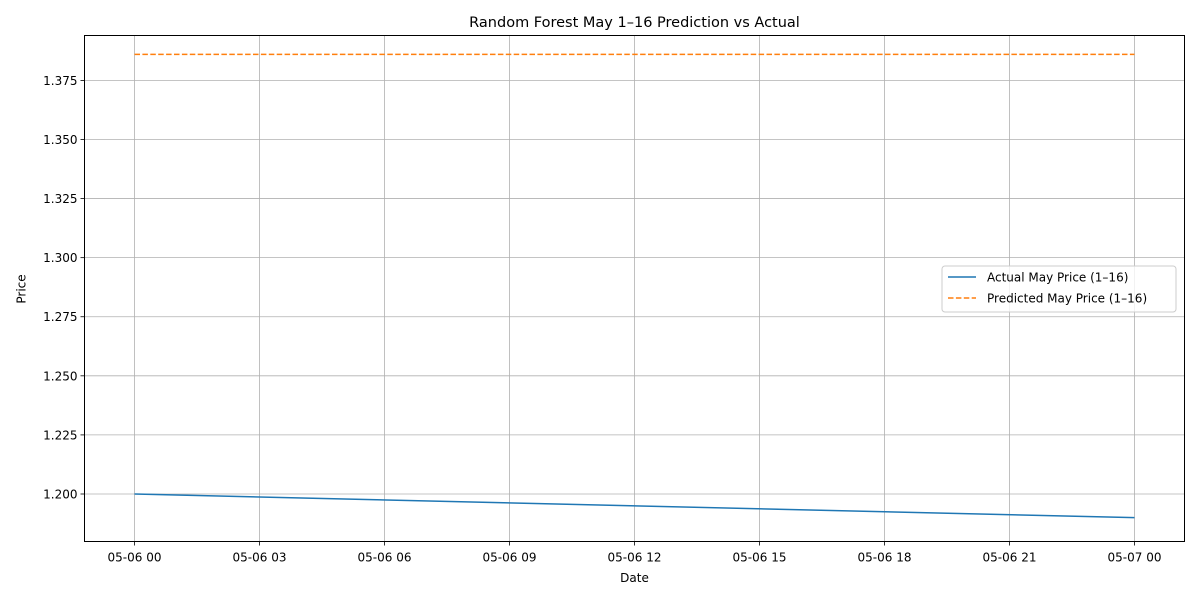 The height and width of the screenshot is (600, 1200). I want to click on x-tick-label: 05-06 06, so click(385, 558).